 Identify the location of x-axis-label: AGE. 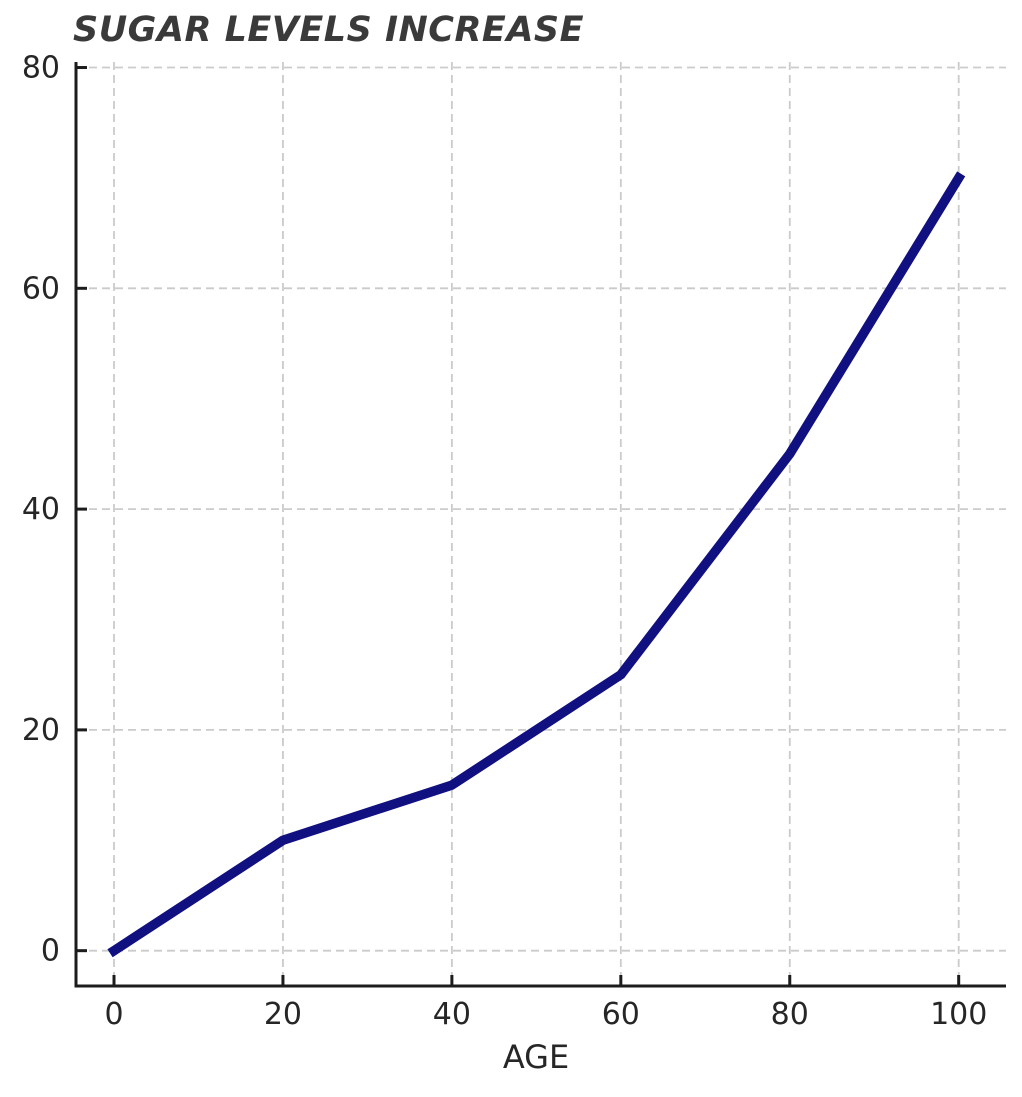
(536, 1057).